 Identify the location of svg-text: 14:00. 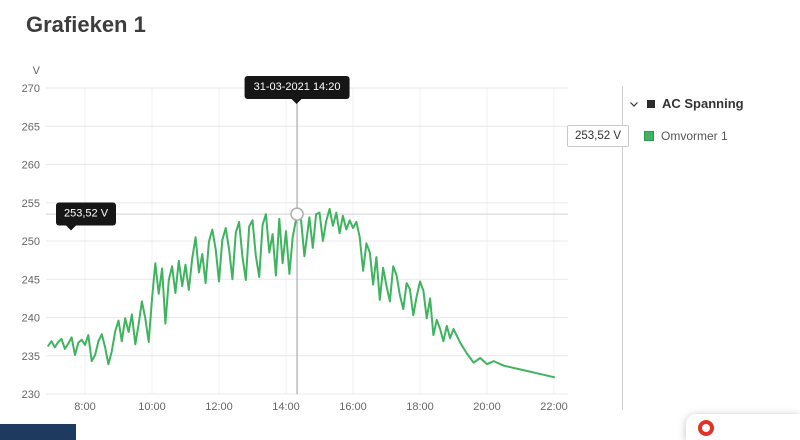
(286, 407).